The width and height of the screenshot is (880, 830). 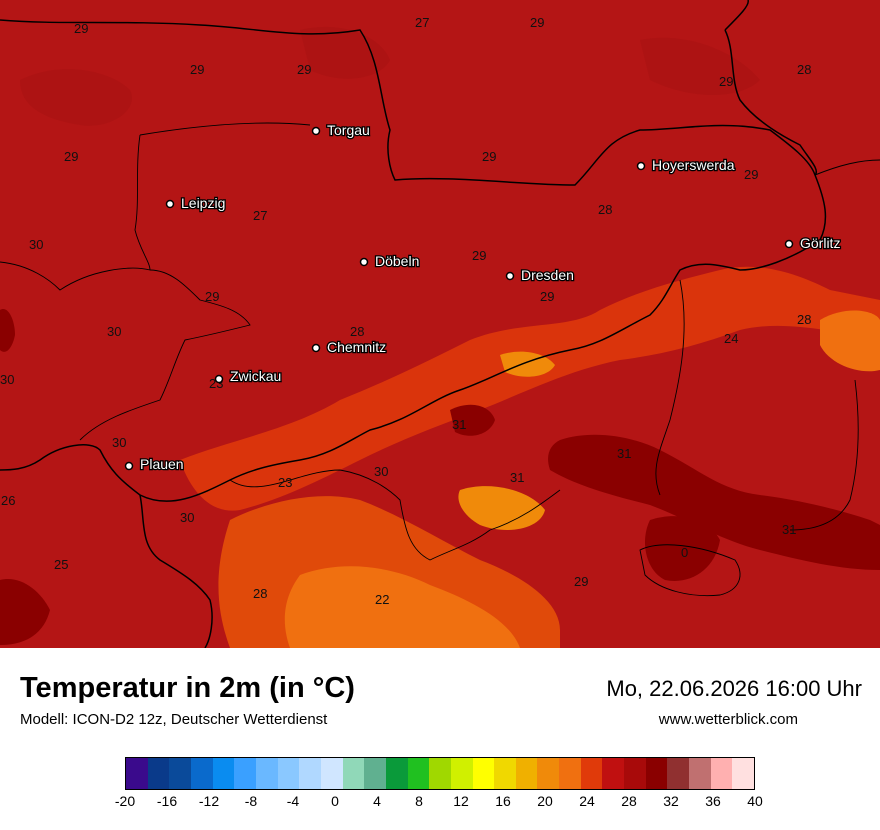 What do you see at coordinates (377, 801) in the screenshot?
I see `legend-tick-label: 4` at bounding box center [377, 801].